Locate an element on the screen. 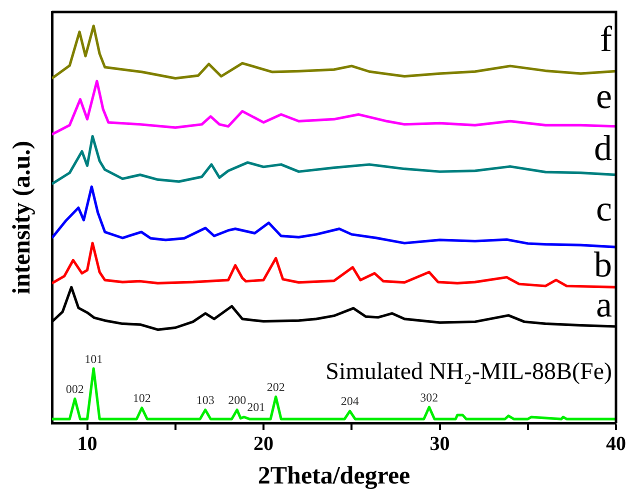 This screenshot has height=500, width=630. series-label: f is located at coordinates (606, 39).